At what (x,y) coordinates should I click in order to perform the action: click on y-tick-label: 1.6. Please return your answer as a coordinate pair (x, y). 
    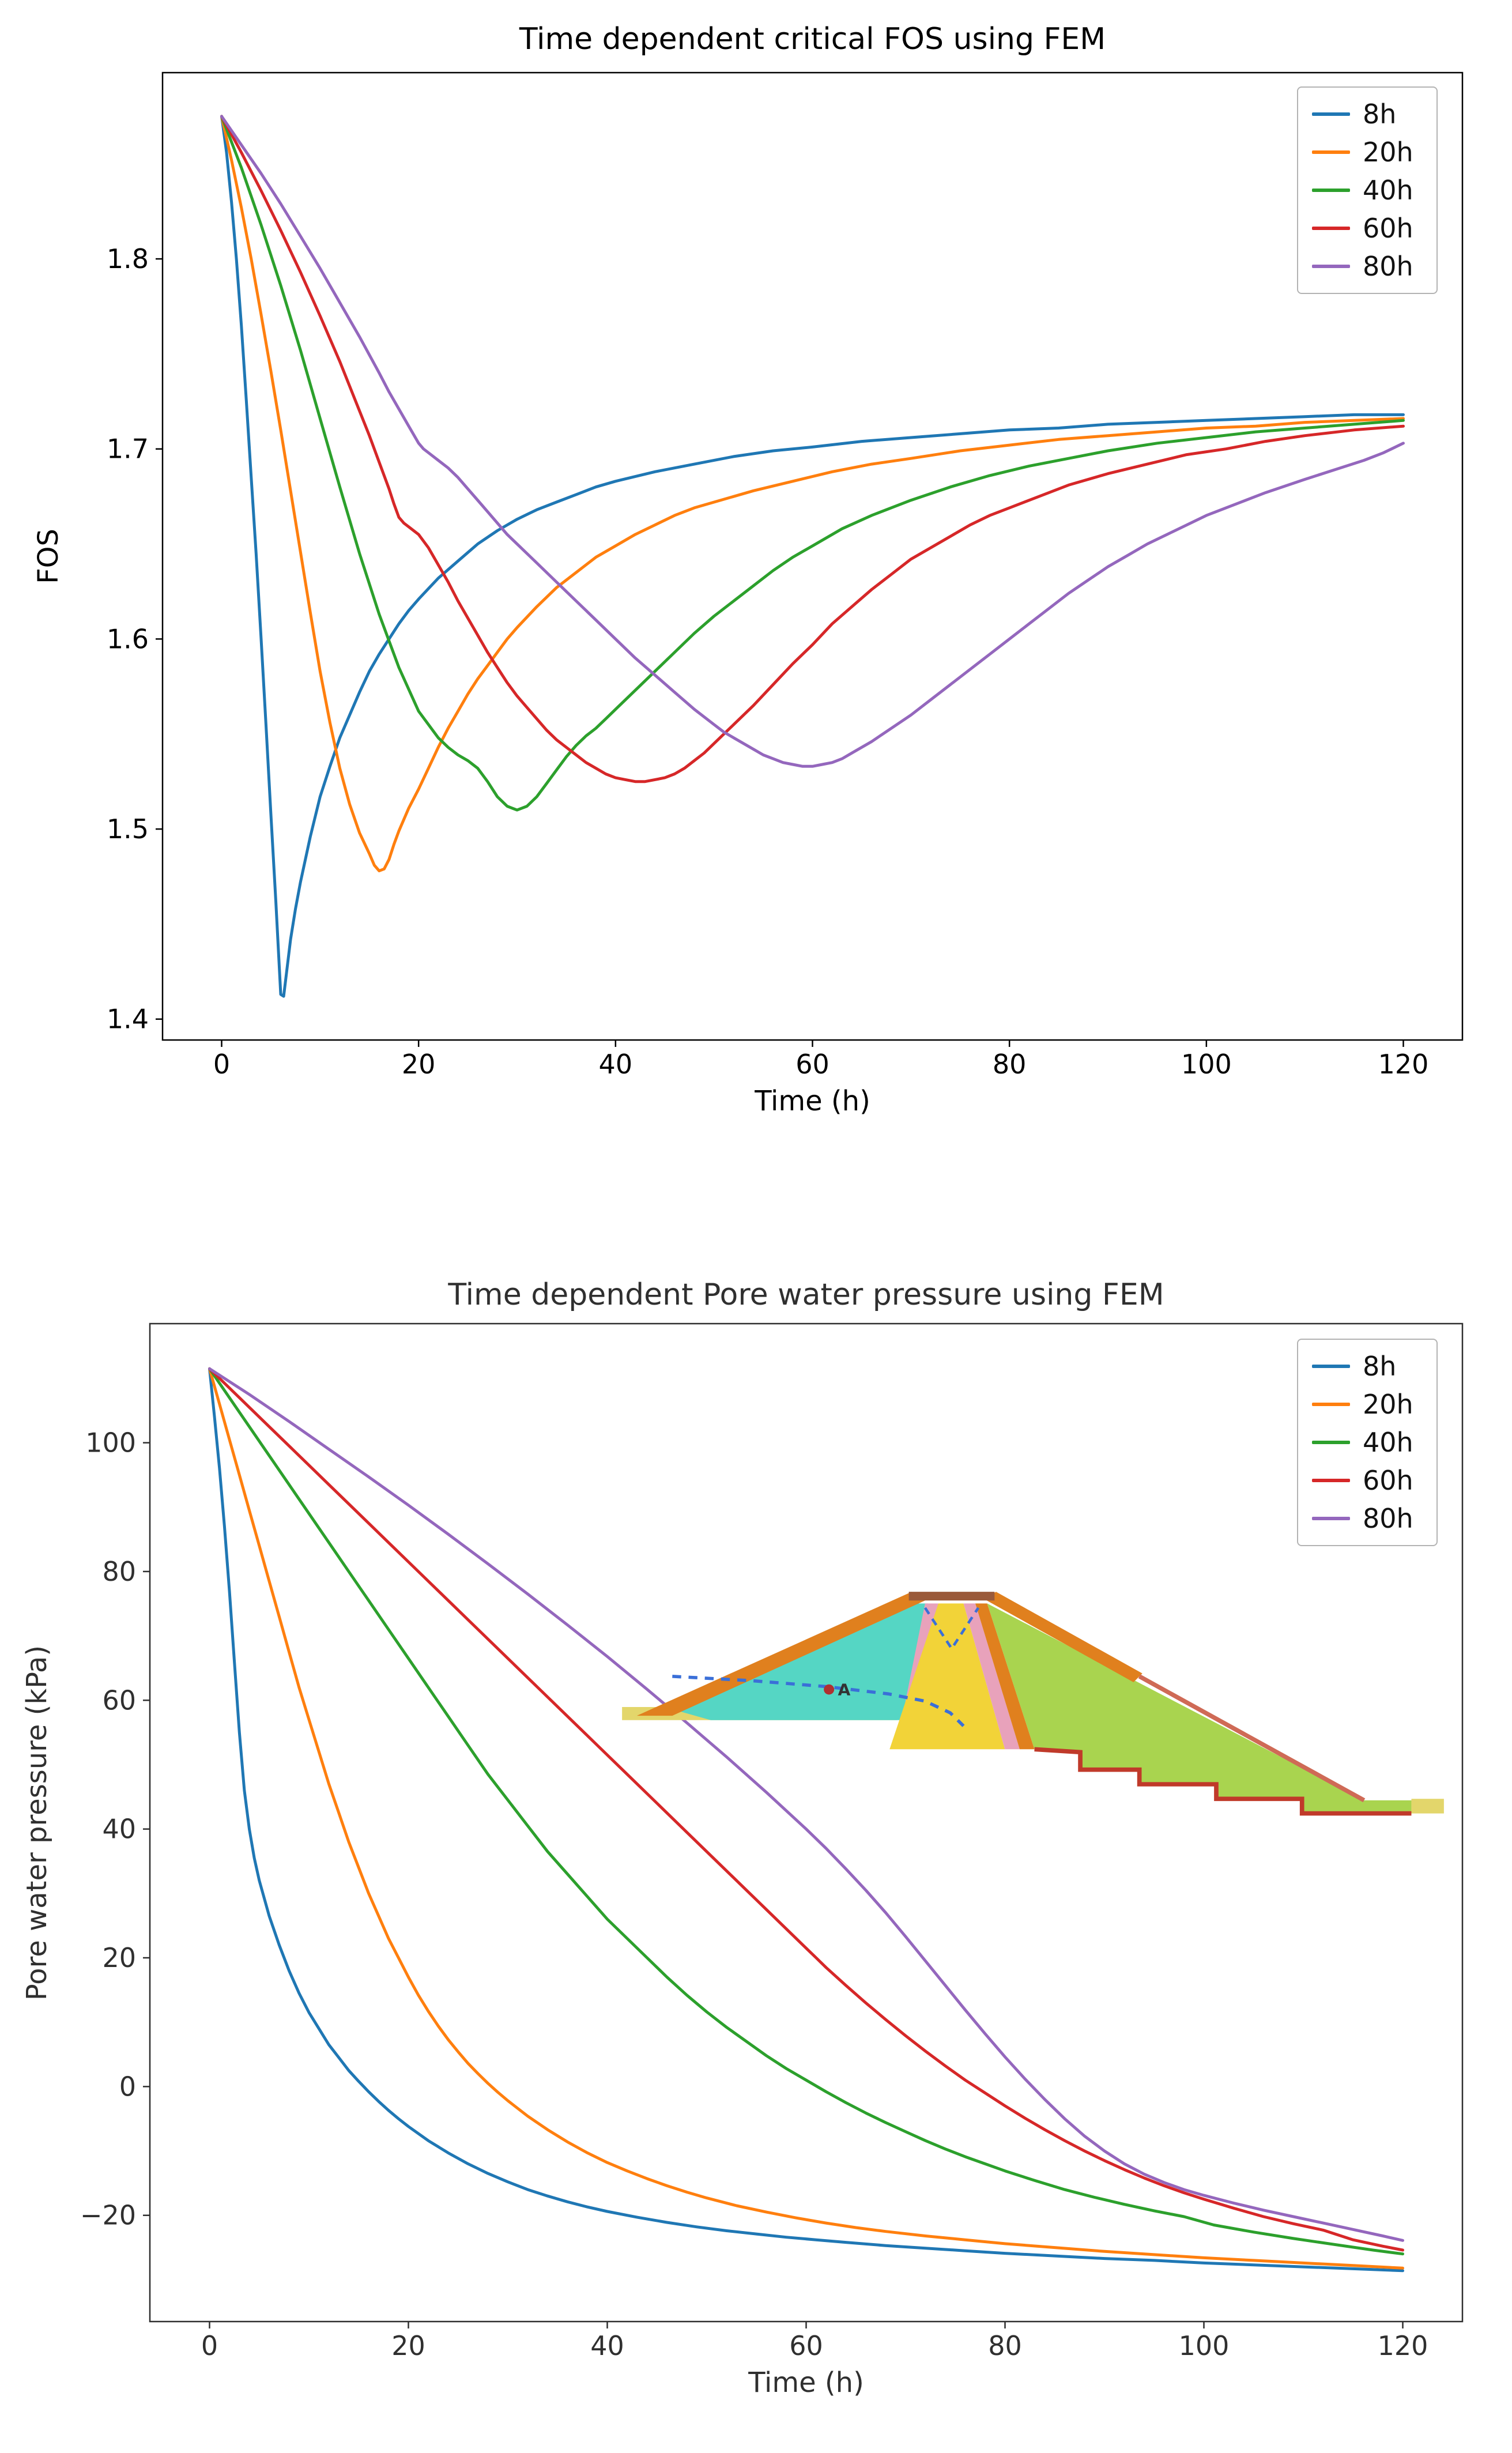
    Looking at the image, I should click on (128, 638).